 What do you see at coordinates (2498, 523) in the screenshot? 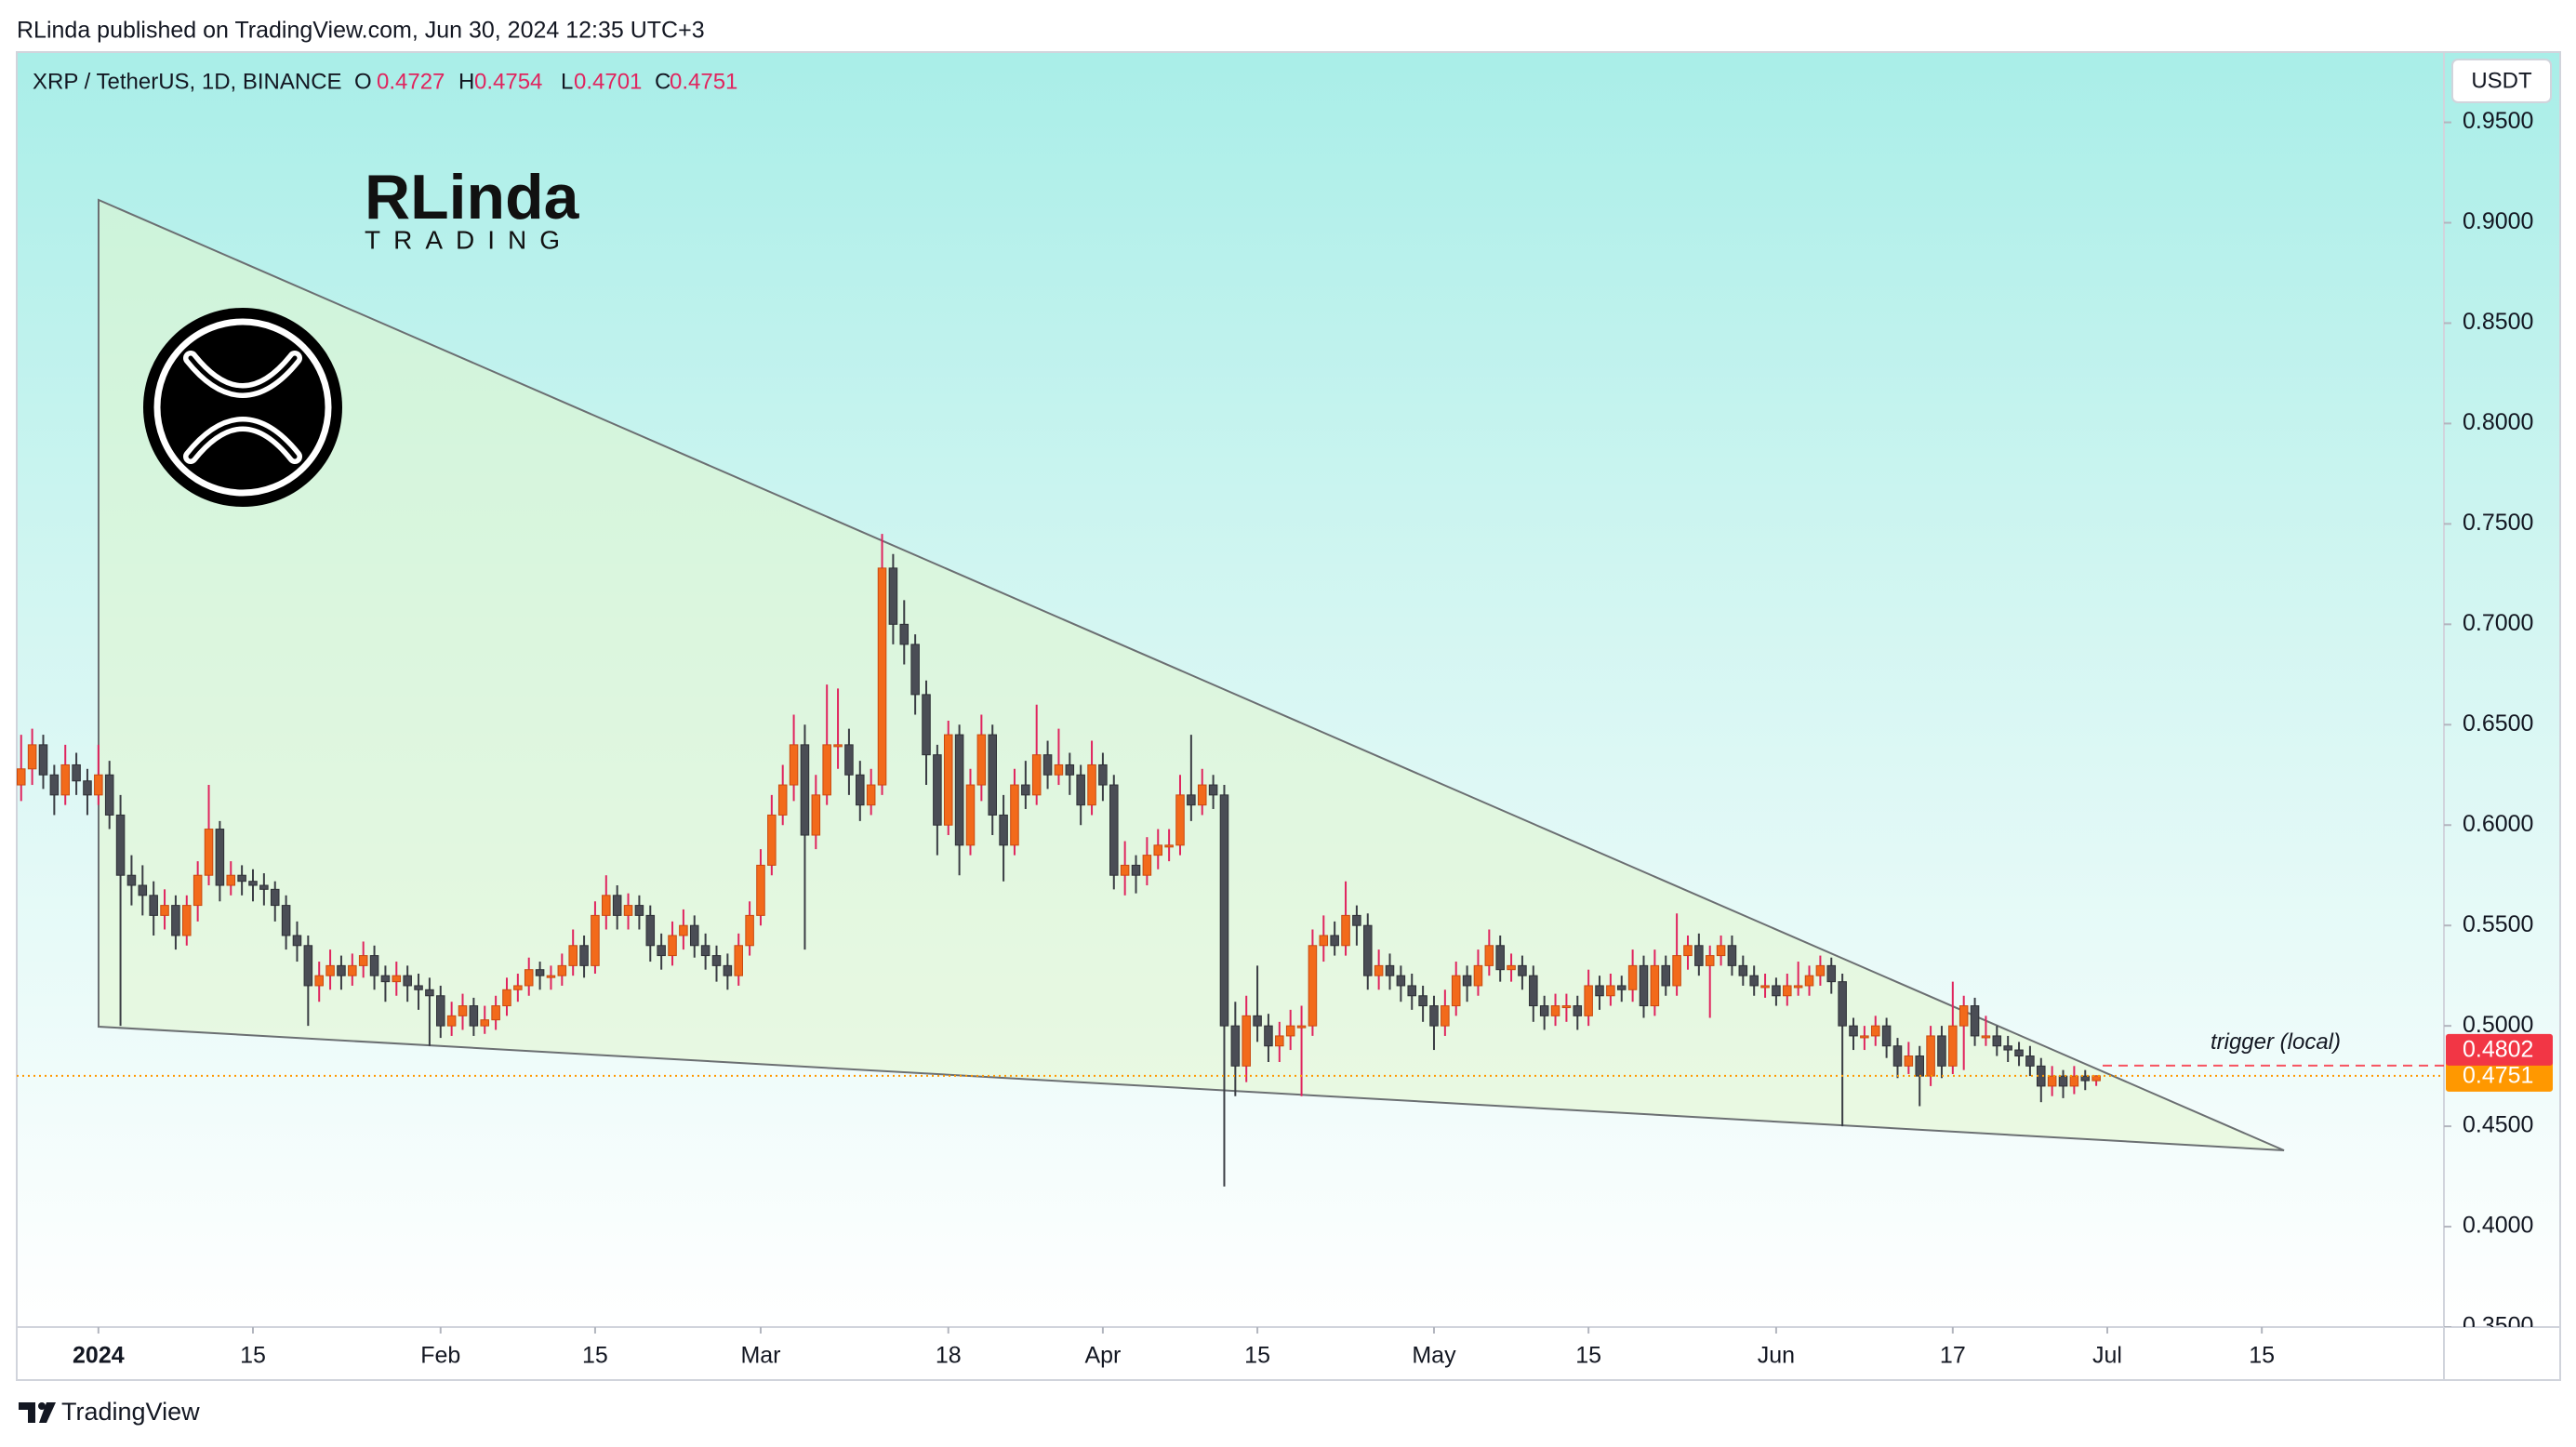
I see `y-tick-label: 0.7500` at bounding box center [2498, 523].